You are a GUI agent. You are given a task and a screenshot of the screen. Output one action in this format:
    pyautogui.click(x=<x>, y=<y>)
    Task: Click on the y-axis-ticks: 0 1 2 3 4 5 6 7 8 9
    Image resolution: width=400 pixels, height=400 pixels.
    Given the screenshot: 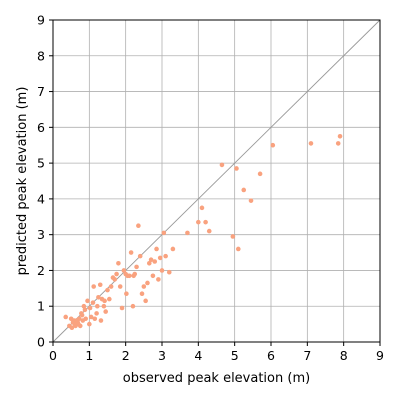 What is the action you would take?
    pyautogui.click(x=45, y=181)
    